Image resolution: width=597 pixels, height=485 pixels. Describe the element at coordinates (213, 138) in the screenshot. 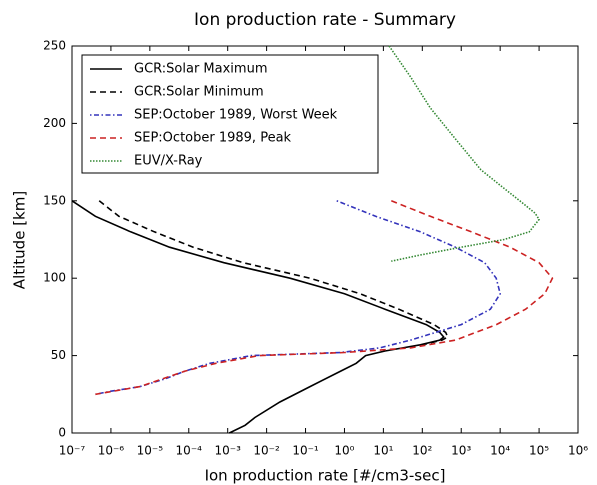

I see `legend-label: SEP:October 1989, Peak` at that location.